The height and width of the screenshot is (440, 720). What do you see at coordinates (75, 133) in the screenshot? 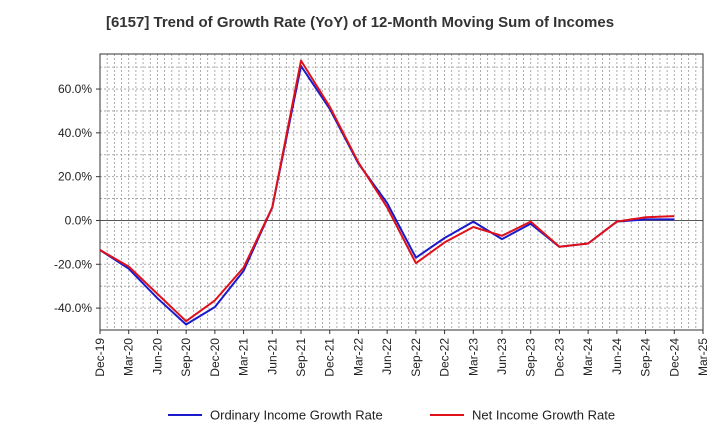
I see `y-tick-label: 40.0%` at bounding box center [75, 133].